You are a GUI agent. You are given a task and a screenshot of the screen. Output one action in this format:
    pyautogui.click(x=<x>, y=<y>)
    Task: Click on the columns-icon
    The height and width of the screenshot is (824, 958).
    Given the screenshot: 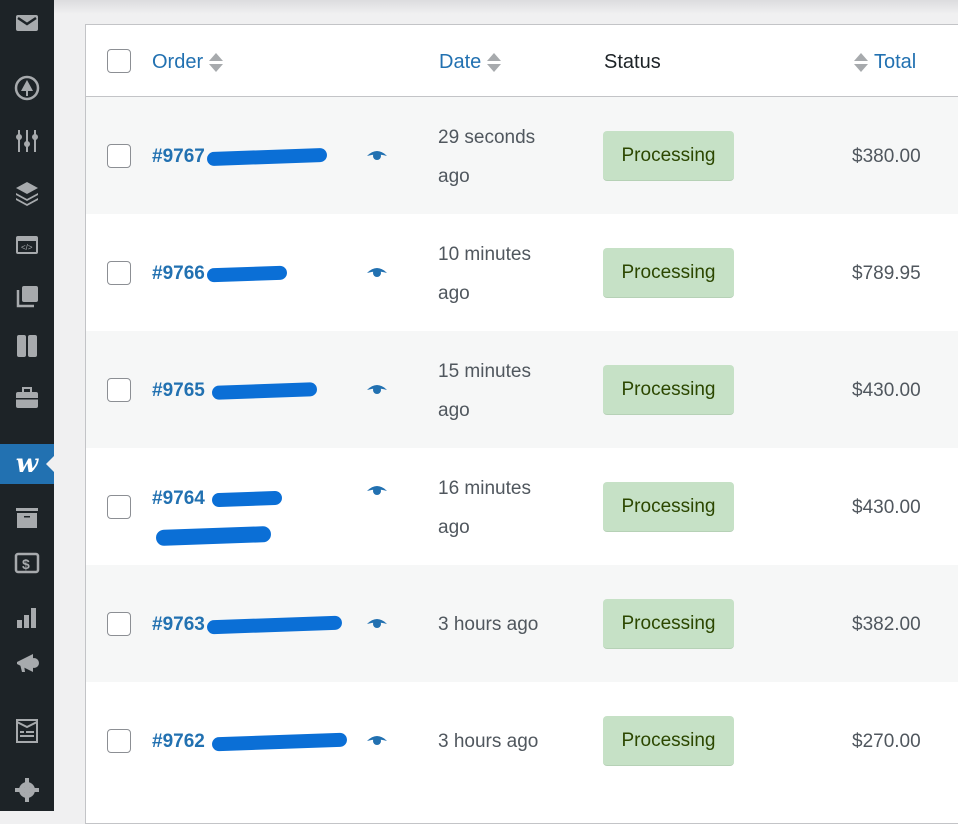 What is the action you would take?
    pyautogui.click(x=27, y=346)
    